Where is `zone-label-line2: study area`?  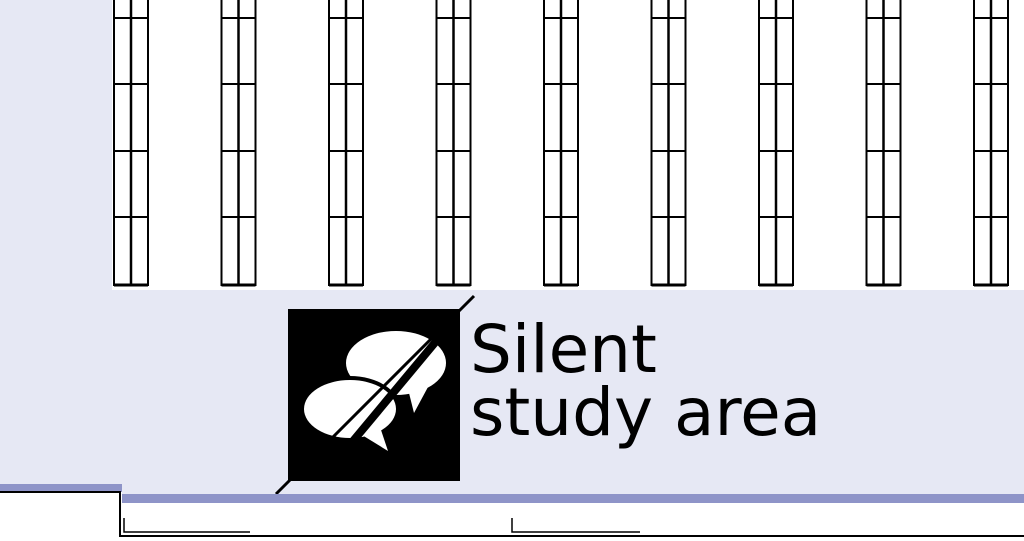
zone-label-line2: study area is located at coordinates (646, 412).